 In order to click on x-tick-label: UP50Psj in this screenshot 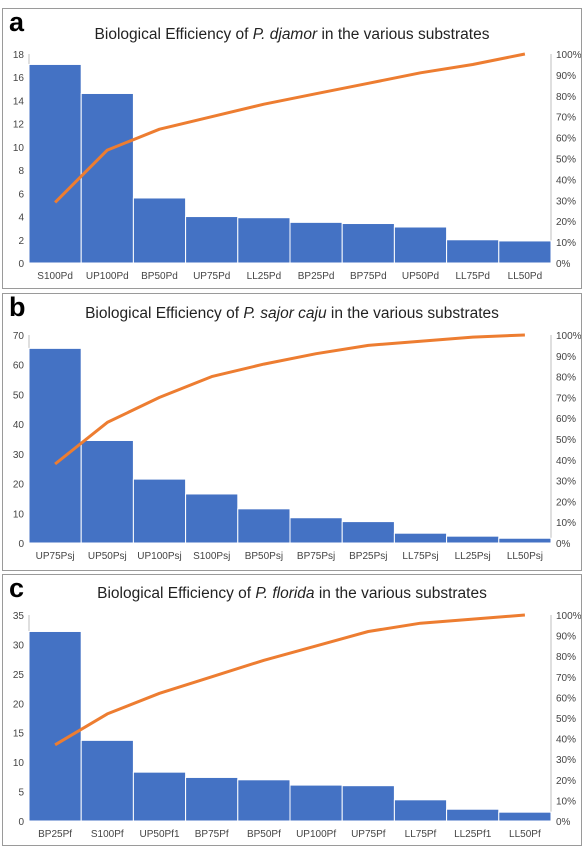, I will do `click(107, 556)`.